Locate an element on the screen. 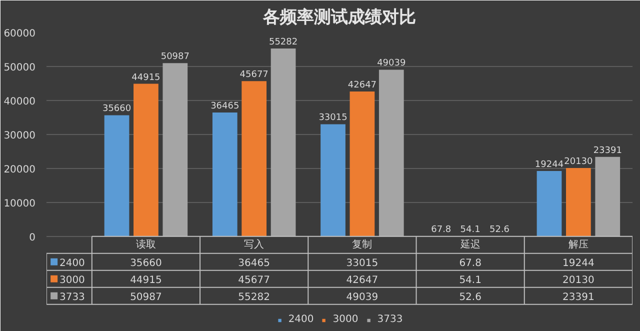  data-label: 23391 is located at coordinates (578, 297).